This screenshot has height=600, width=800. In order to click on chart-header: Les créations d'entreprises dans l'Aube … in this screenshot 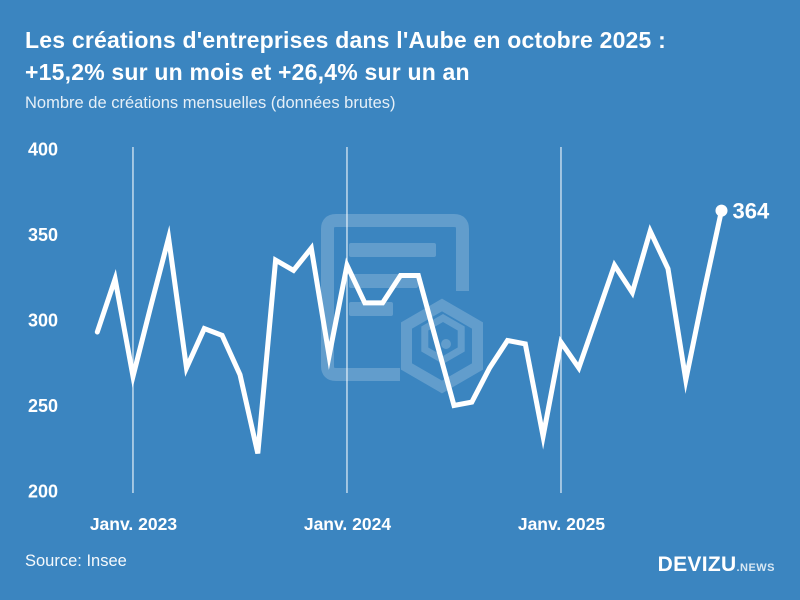, I will do `click(402, 68)`.